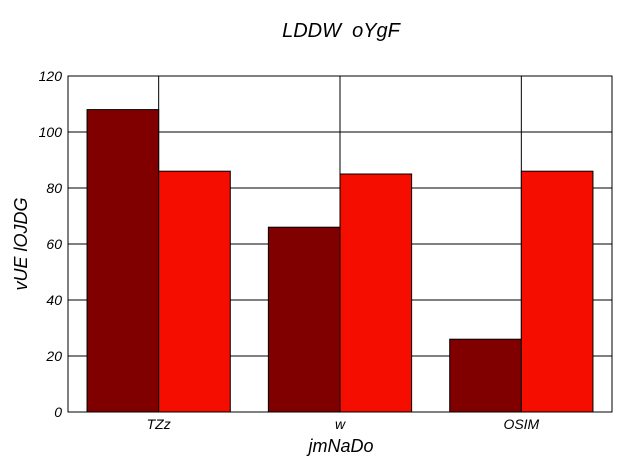 This screenshot has height=468, width=624. Describe the element at coordinates (54, 188) in the screenshot. I see `y-tick-label: 80` at that location.